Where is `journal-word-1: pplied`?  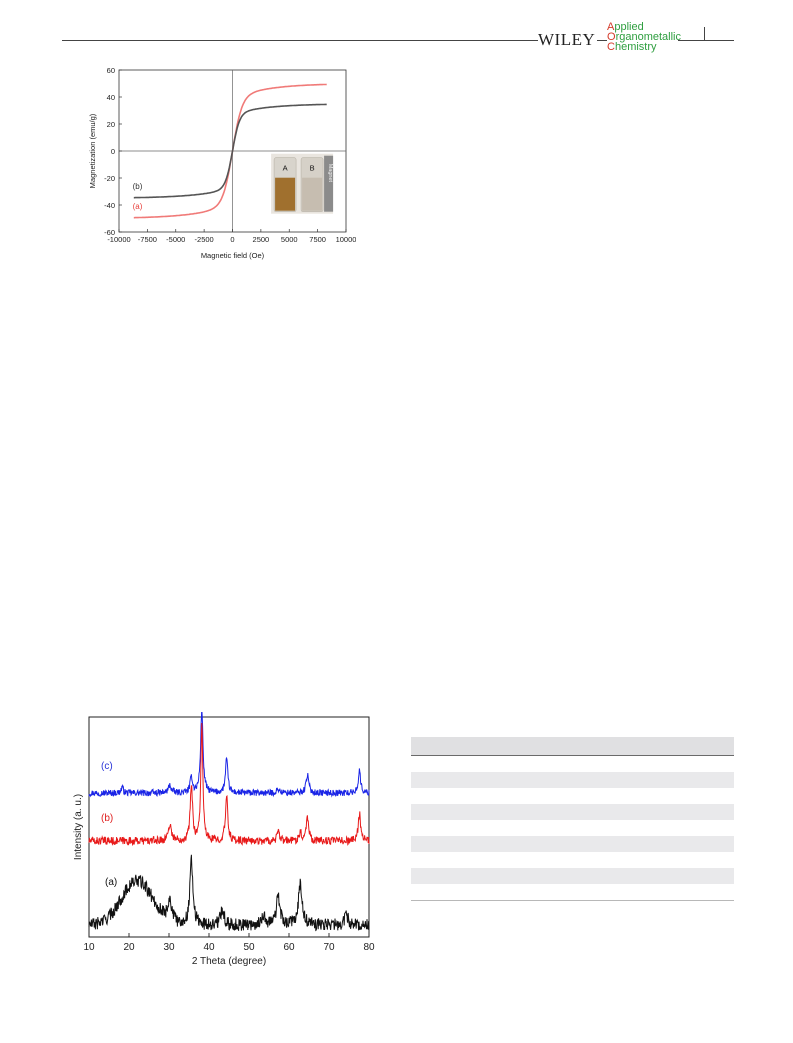 journal-word-1: pplied is located at coordinates (629, 27).